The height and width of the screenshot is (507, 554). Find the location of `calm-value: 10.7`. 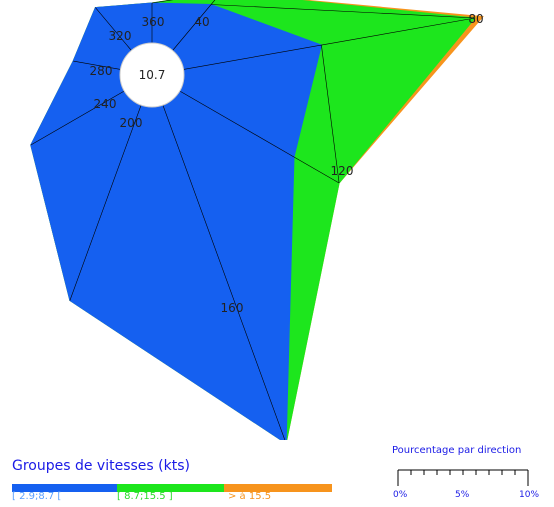

calm-value: 10.7 is located at coordinates (152, 75).